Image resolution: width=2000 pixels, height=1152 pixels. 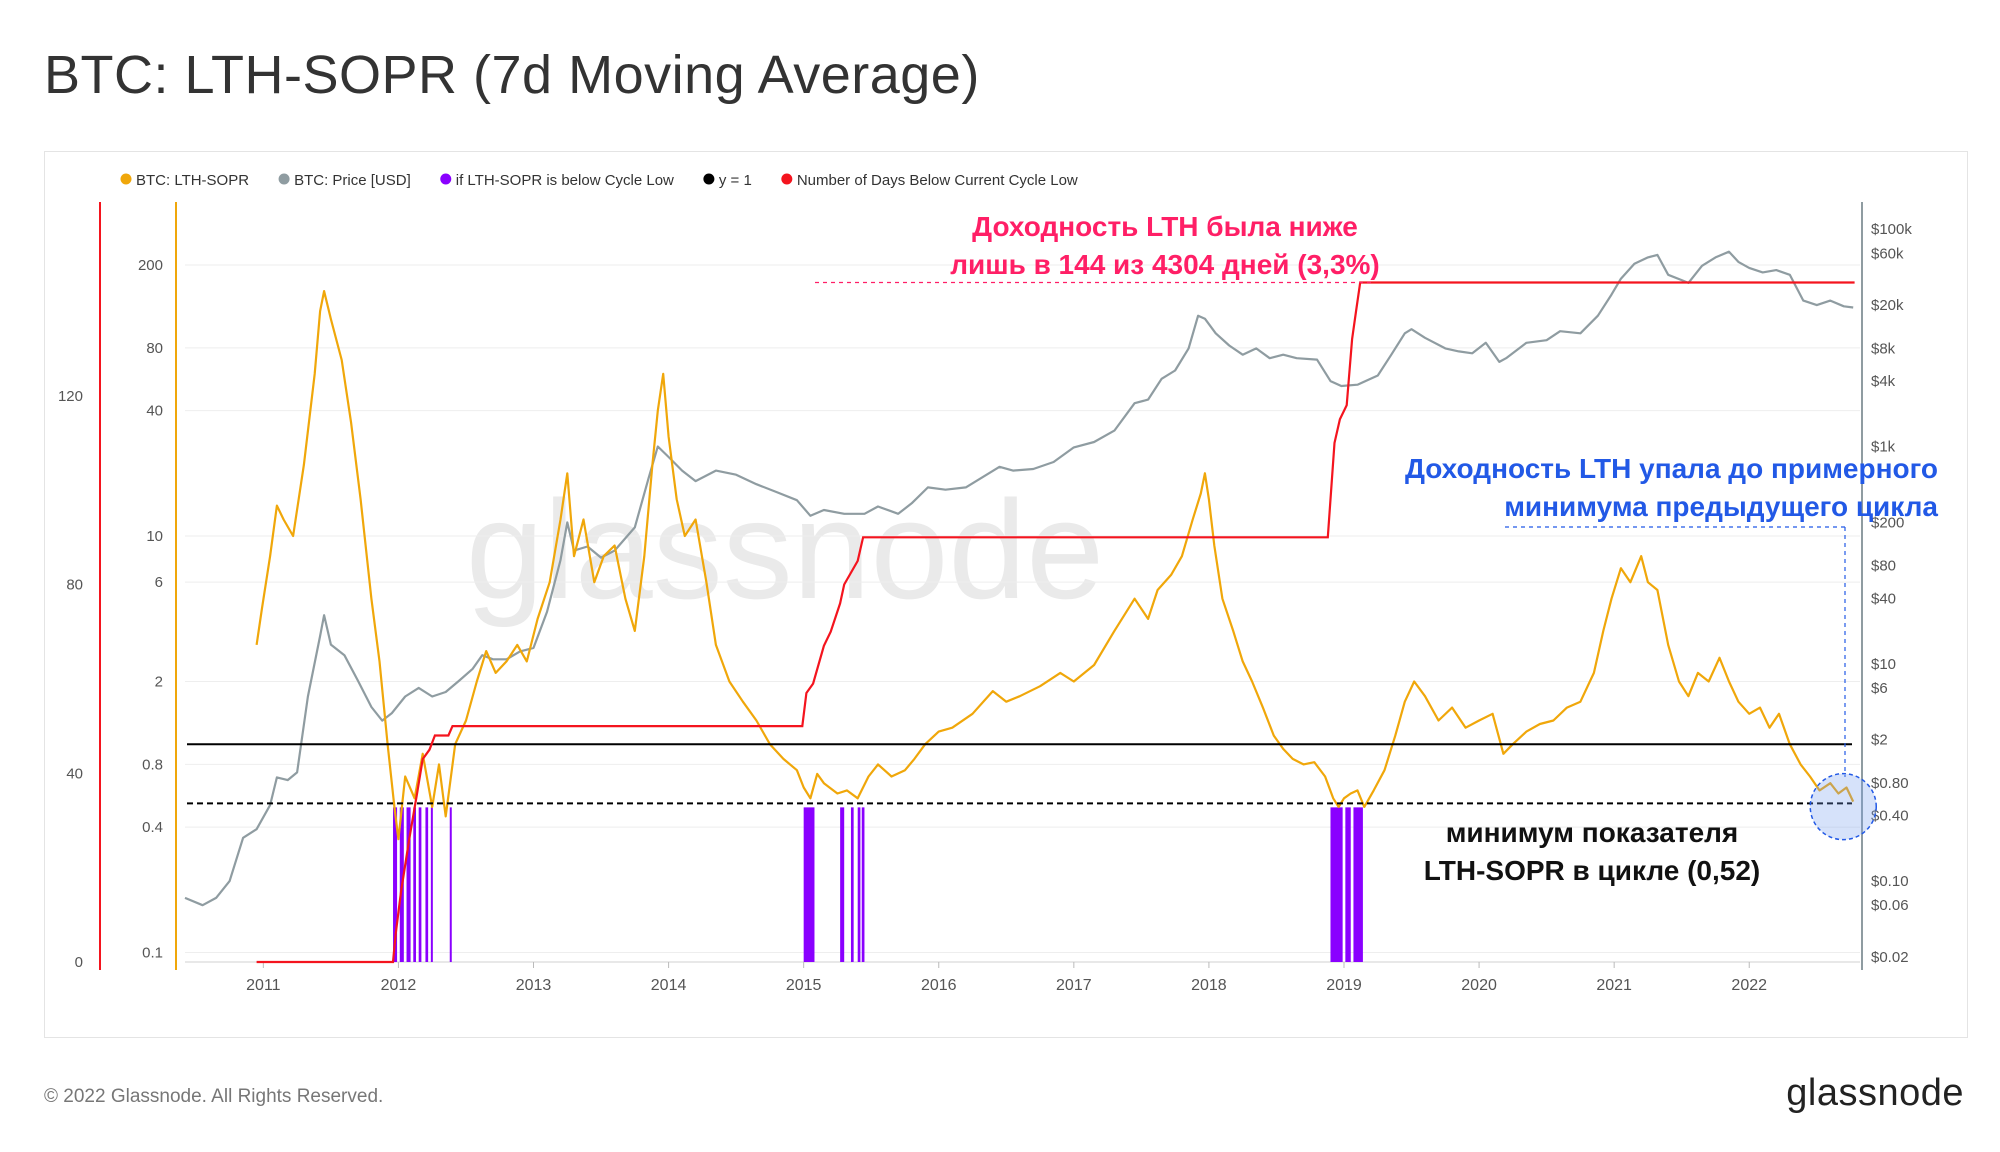 What do you see at coordinates (1890, 881) in the screenshot?
I see `price-axis-tick: $0.10` at bounding box center [1890, 881].